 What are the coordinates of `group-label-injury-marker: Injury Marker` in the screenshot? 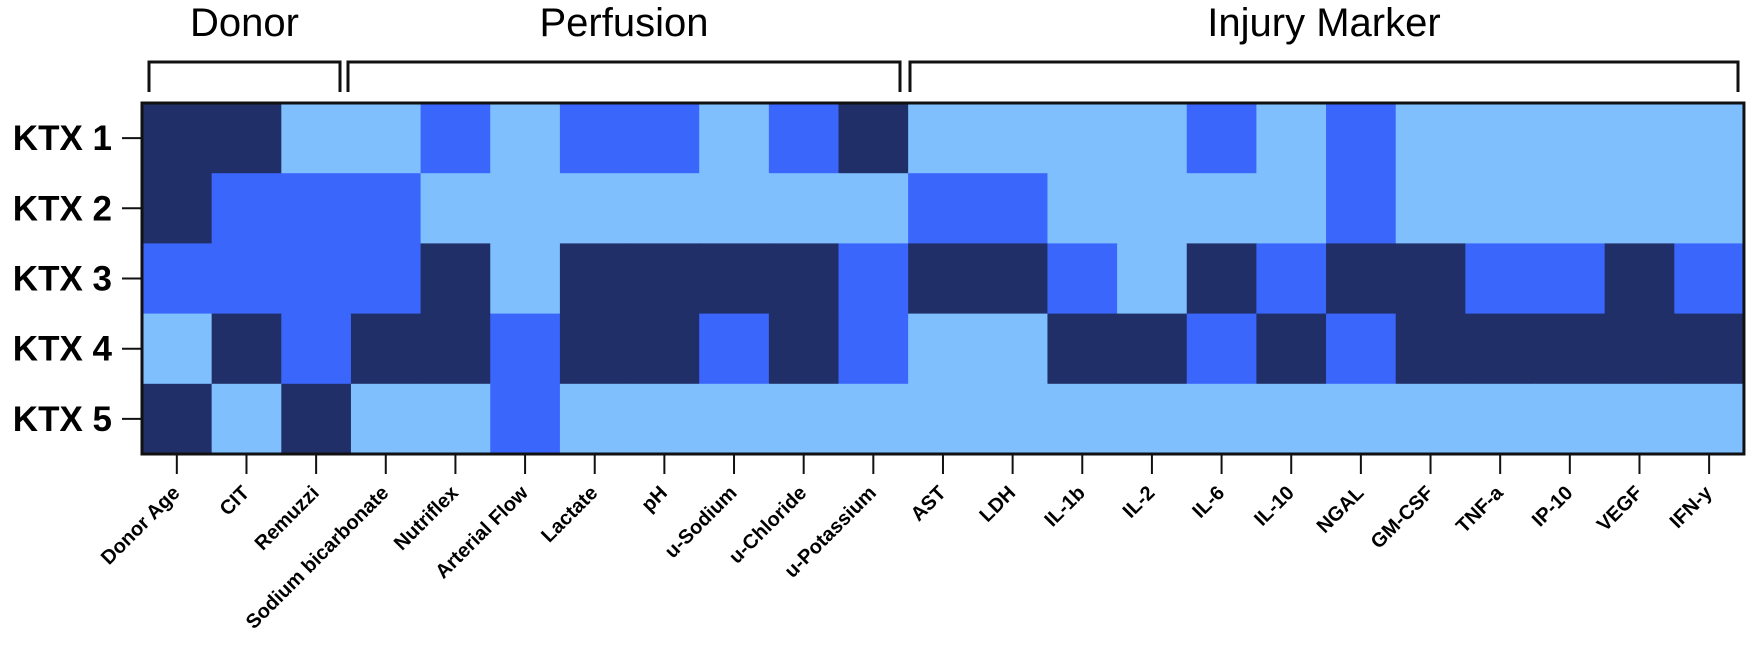 It's located at (1323, 23).